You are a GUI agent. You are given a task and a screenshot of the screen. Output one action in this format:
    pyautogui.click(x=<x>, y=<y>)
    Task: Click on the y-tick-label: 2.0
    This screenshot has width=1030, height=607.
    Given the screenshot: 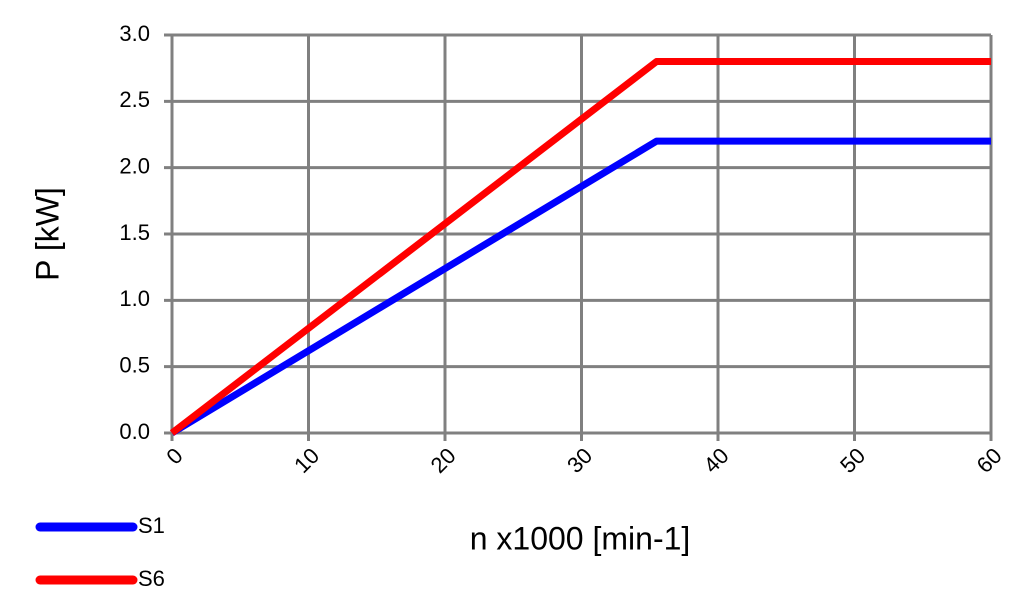 What is the action you would take?
    pyautogui.click(x=134, y=165)
    